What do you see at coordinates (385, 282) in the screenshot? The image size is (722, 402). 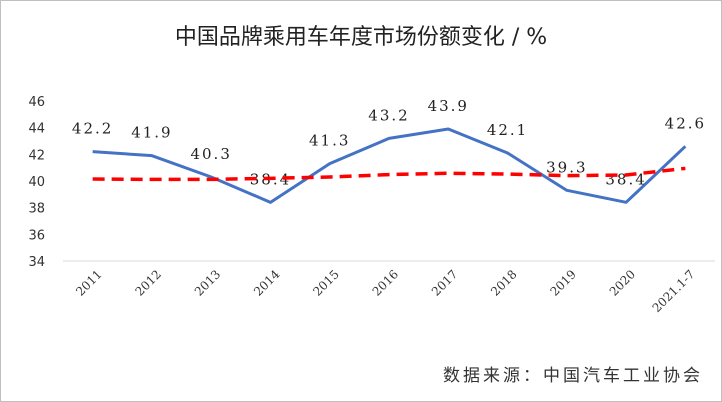 I see `x-tick-label: 2016` at bounding box center [385, 282].